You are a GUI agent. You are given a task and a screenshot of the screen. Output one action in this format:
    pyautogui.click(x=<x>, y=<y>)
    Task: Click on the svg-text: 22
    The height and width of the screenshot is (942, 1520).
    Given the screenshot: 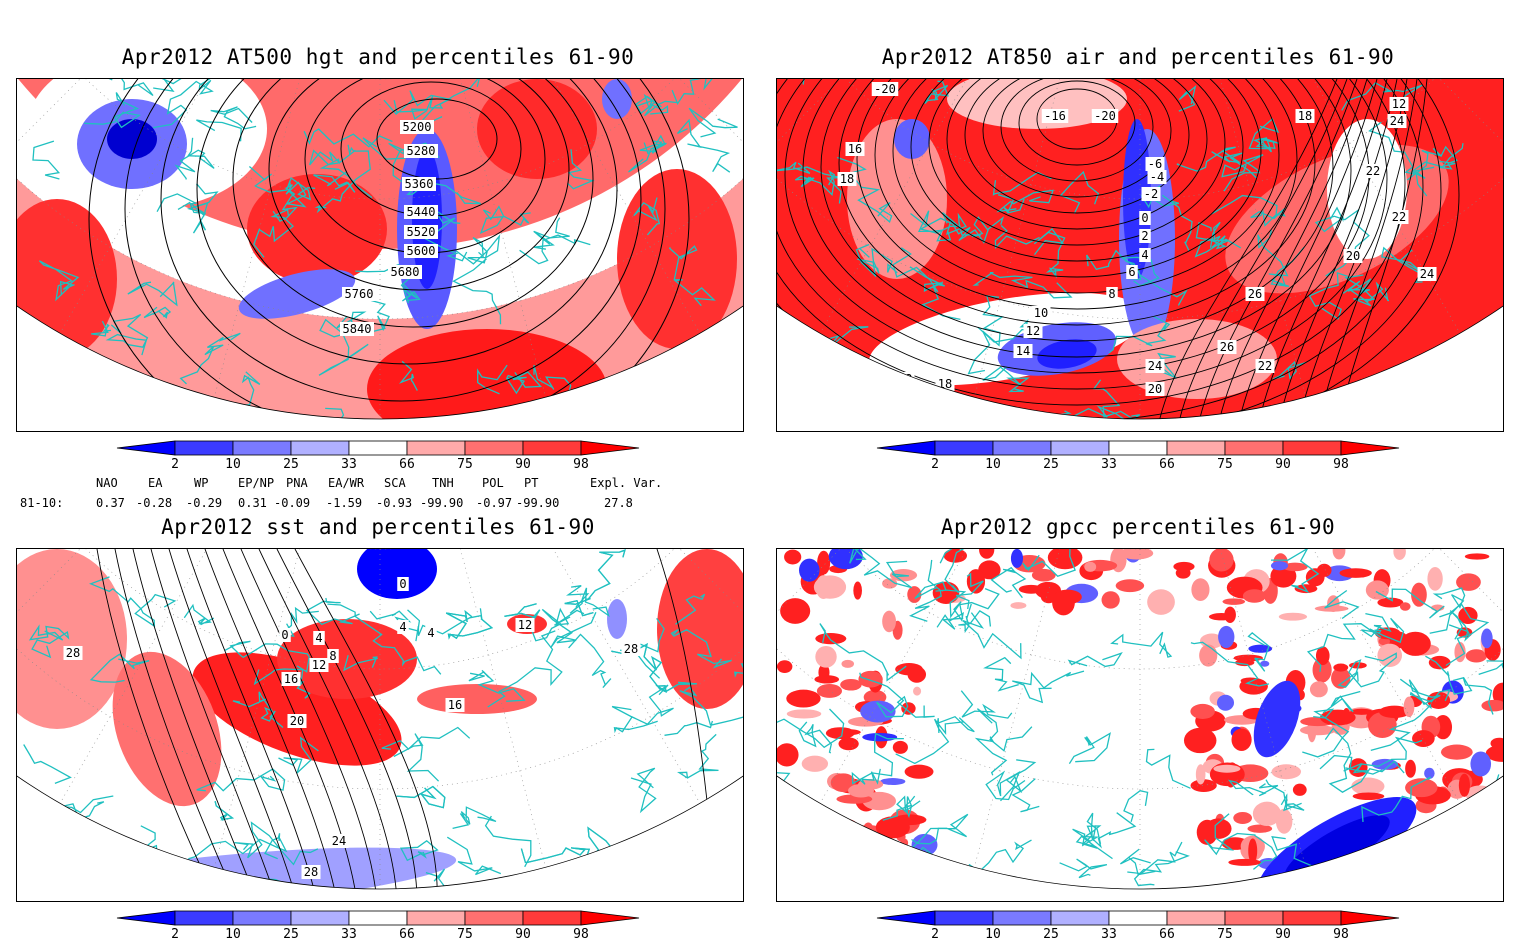 What is the action you would take?
    pyautogui.click(x=1373, y=171)
    